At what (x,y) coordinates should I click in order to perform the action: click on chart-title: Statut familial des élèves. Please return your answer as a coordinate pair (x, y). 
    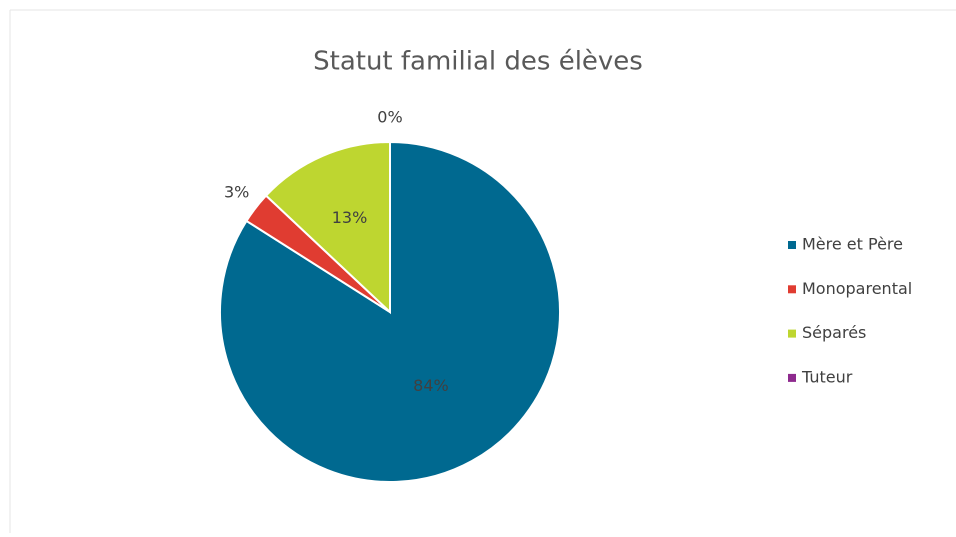
    Looking at the image, I should click on (478, 62).